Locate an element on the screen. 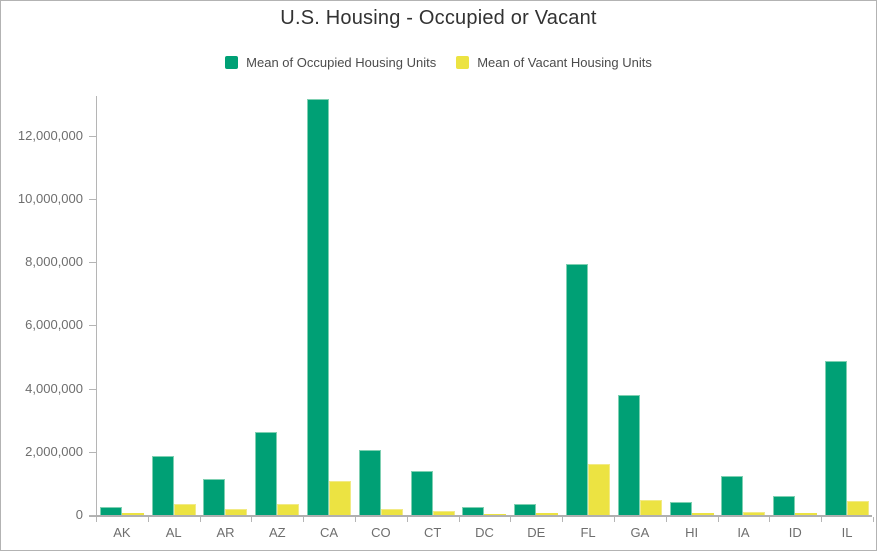  x-axis-label-al: AL is located at coordinates (173, 532).